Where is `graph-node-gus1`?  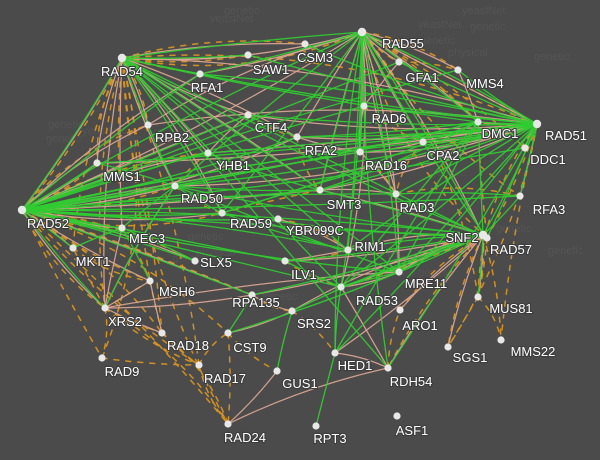
graph-node-gus1 is located at coordinates (277, 371).